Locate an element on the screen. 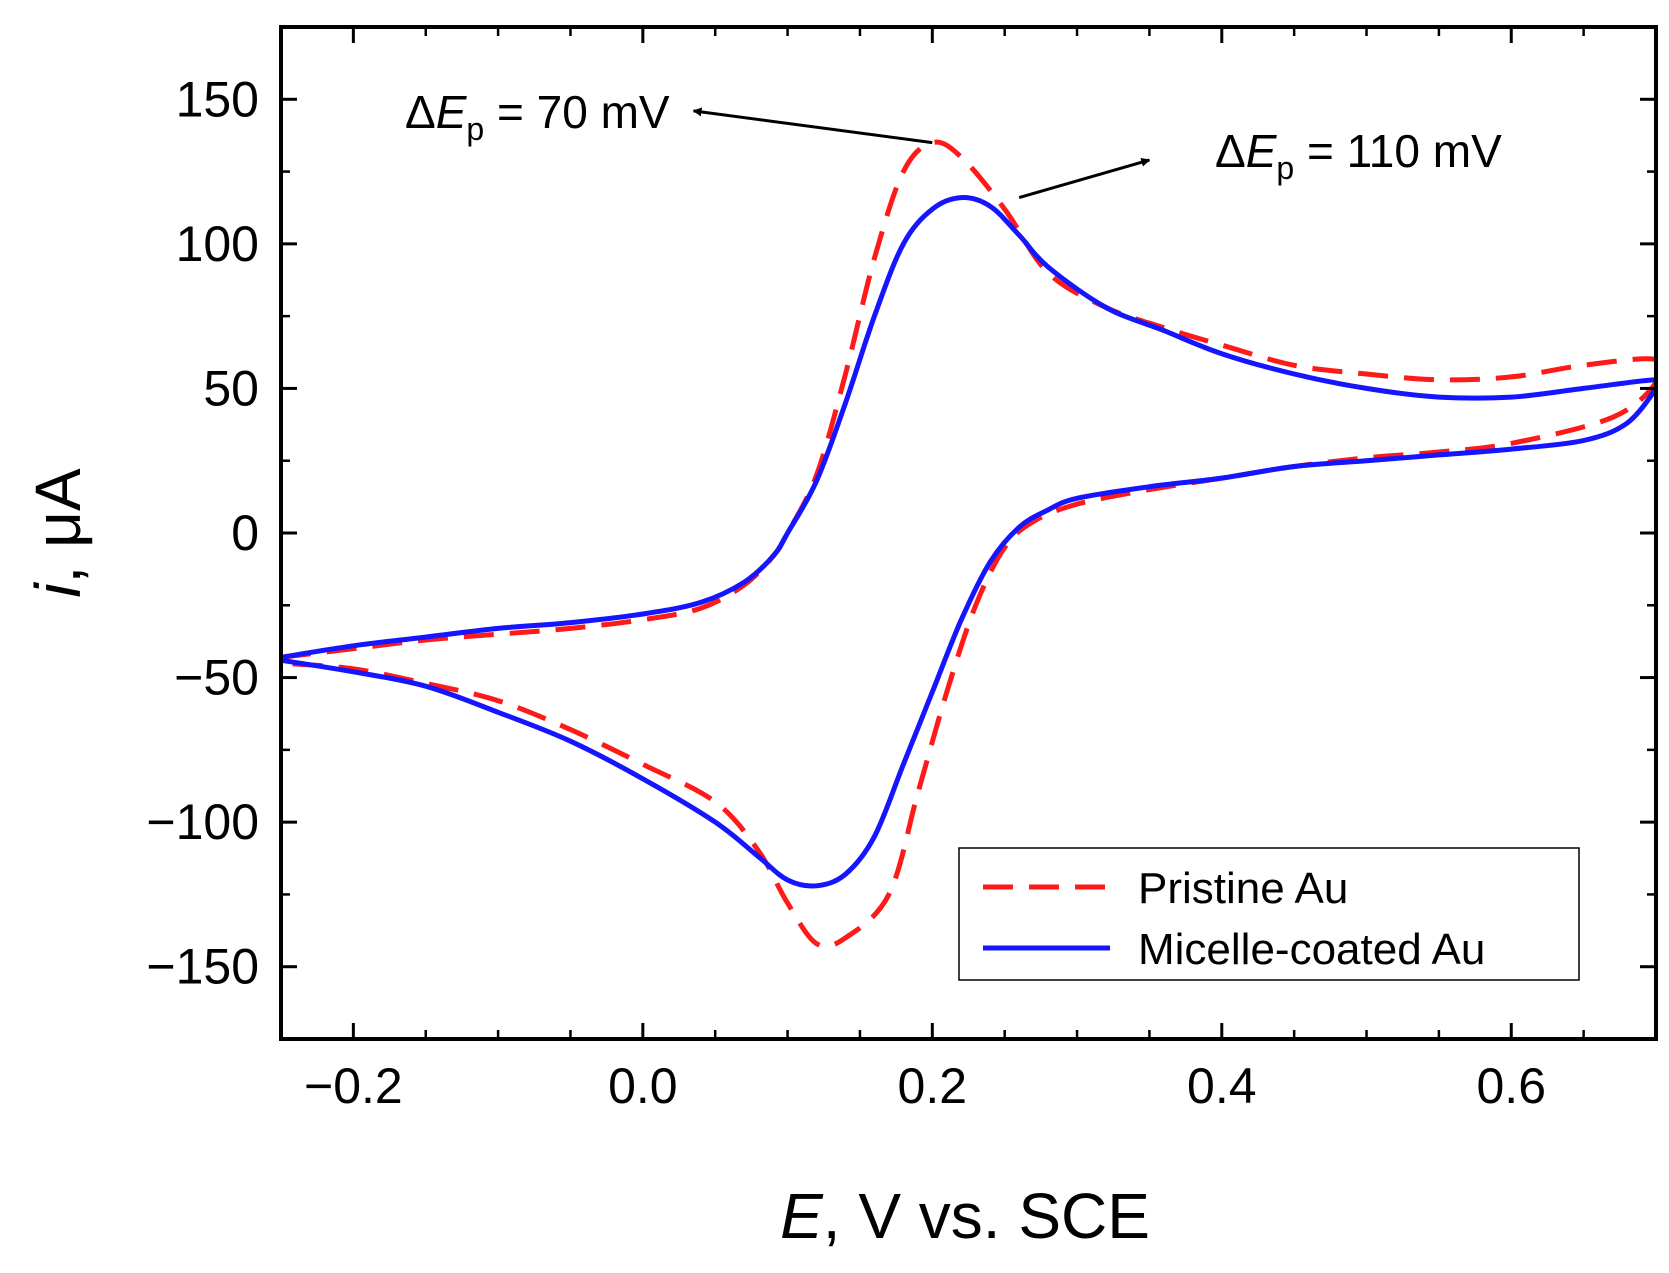 The width and height of the screenshot is (1669, 1273). legend-label-micelle-coated-au: Micelle-coated Au is located at coordinates (1311, 949).